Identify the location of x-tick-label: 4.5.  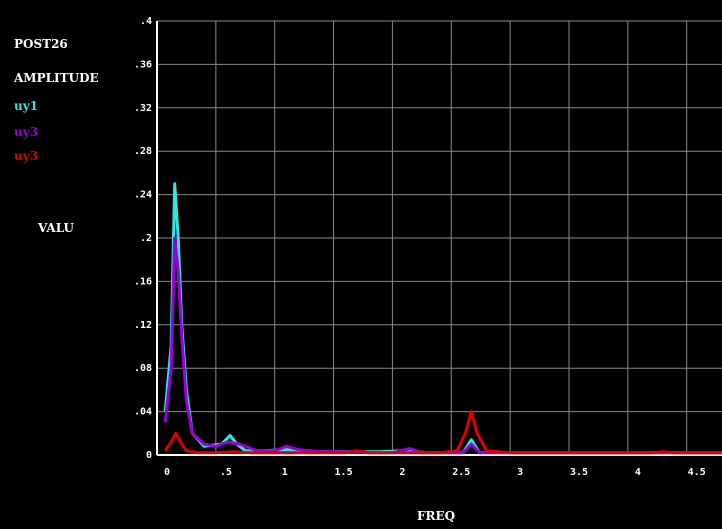
(697, 472).